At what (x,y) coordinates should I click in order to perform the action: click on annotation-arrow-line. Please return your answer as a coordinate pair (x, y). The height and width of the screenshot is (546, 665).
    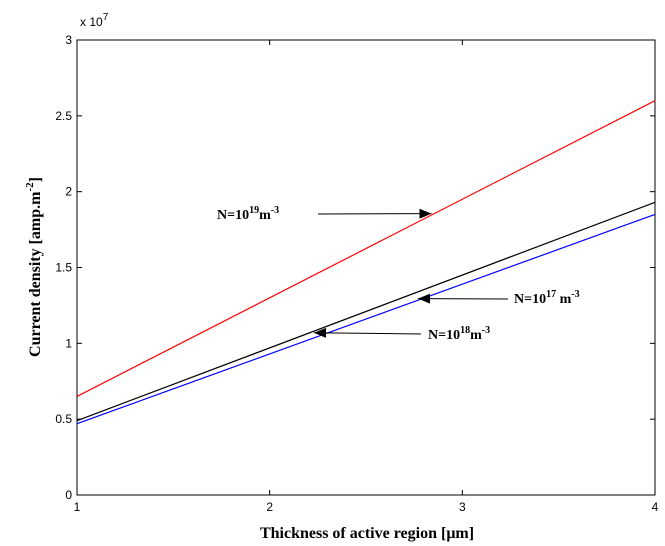
    Looking at the image, I should click on (367, 333).